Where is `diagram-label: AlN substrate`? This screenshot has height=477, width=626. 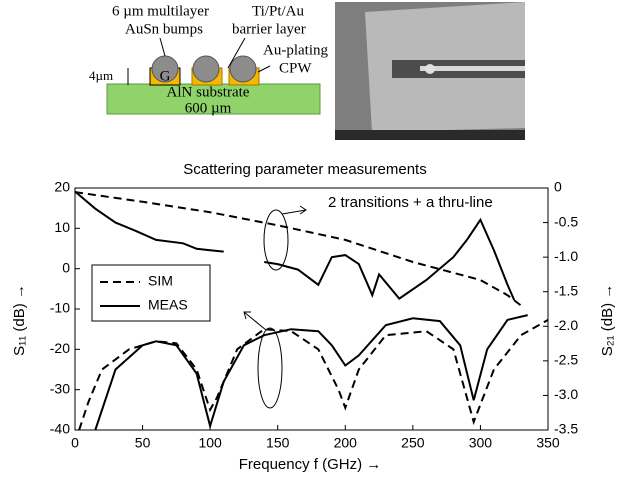
diagram-label: AlN substrate is located at coordinates (208, 92).